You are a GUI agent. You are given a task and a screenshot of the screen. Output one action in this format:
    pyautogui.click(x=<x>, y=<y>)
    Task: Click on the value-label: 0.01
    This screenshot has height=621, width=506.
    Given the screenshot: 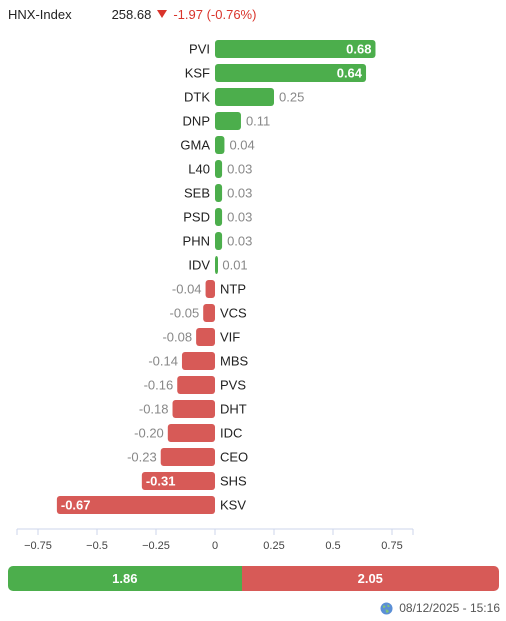 What is the action you would take?
    pyautogui.click(x=234, y=265)
    